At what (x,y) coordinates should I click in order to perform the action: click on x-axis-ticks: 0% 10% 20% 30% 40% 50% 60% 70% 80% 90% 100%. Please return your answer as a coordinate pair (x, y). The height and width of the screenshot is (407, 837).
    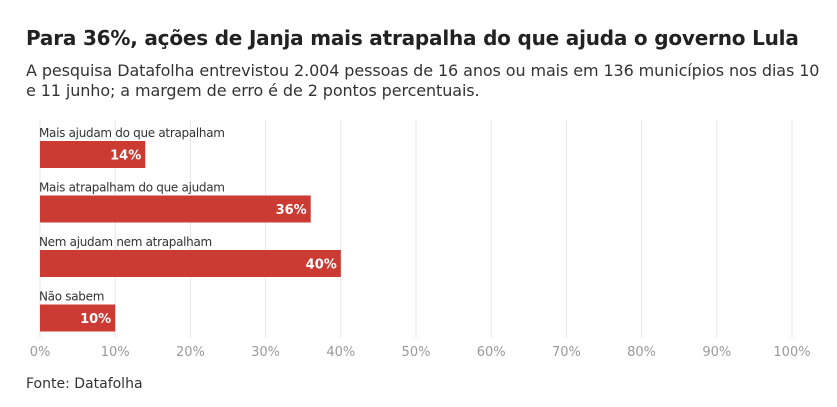
    Looking at the image, I should click on (420, 352).